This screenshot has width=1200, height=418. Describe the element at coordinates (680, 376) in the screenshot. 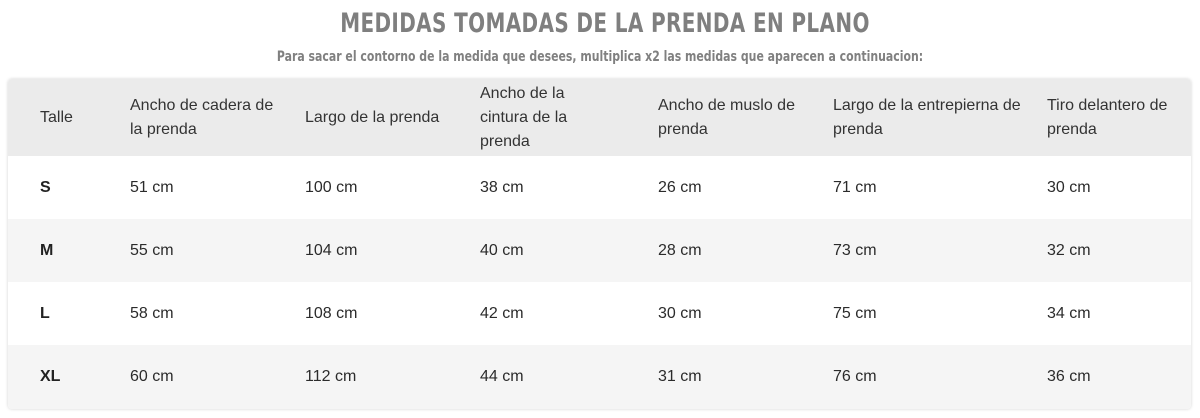

I see `table-cell: 31 cm` at that location.